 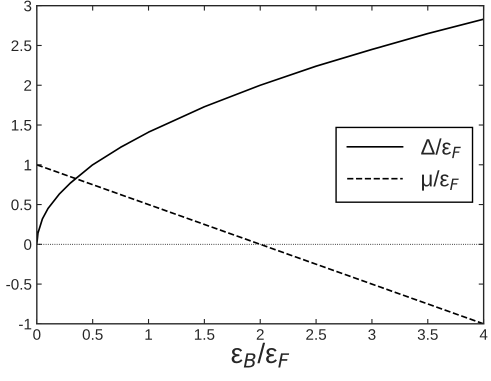 What do you see at coordinates (440, 180) in the screenshot?
I see `legend-label: μ/ε$_{F}$` at bounding box center [440, 180].